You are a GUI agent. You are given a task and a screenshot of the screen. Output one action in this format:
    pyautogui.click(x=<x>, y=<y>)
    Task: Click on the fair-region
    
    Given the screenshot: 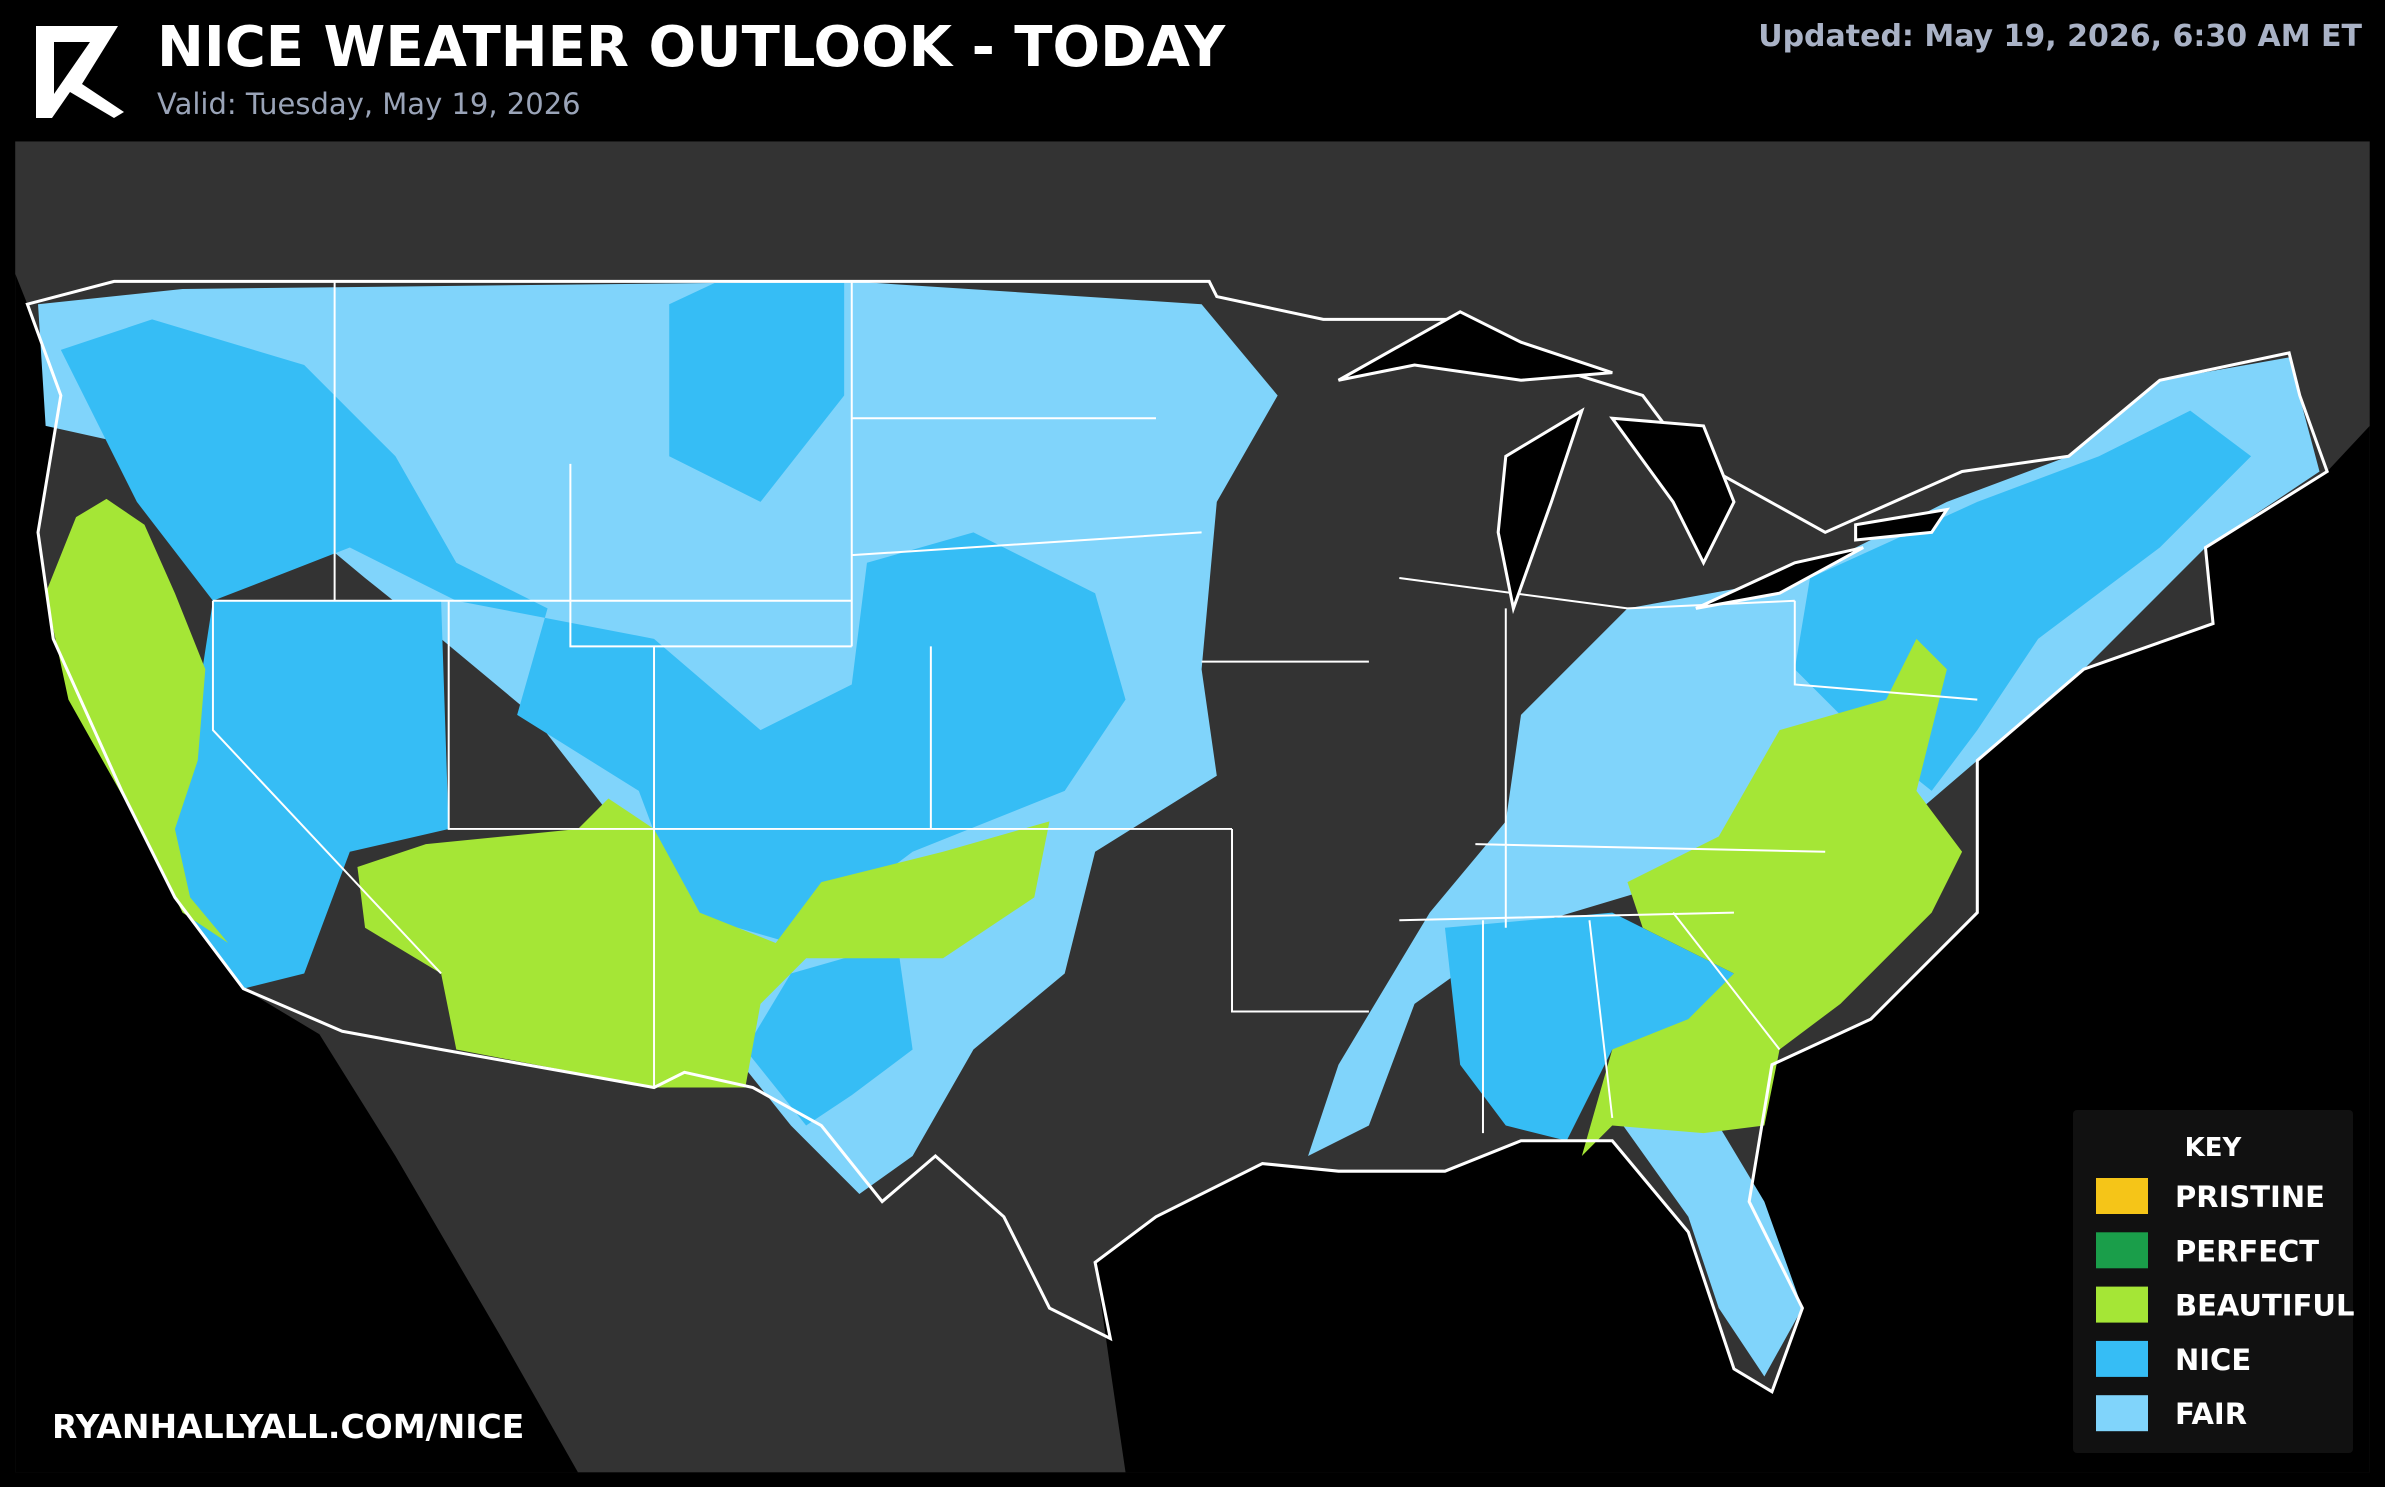 What is the action you would take?
    pyautogui.click(x=1707, y=1243)
    